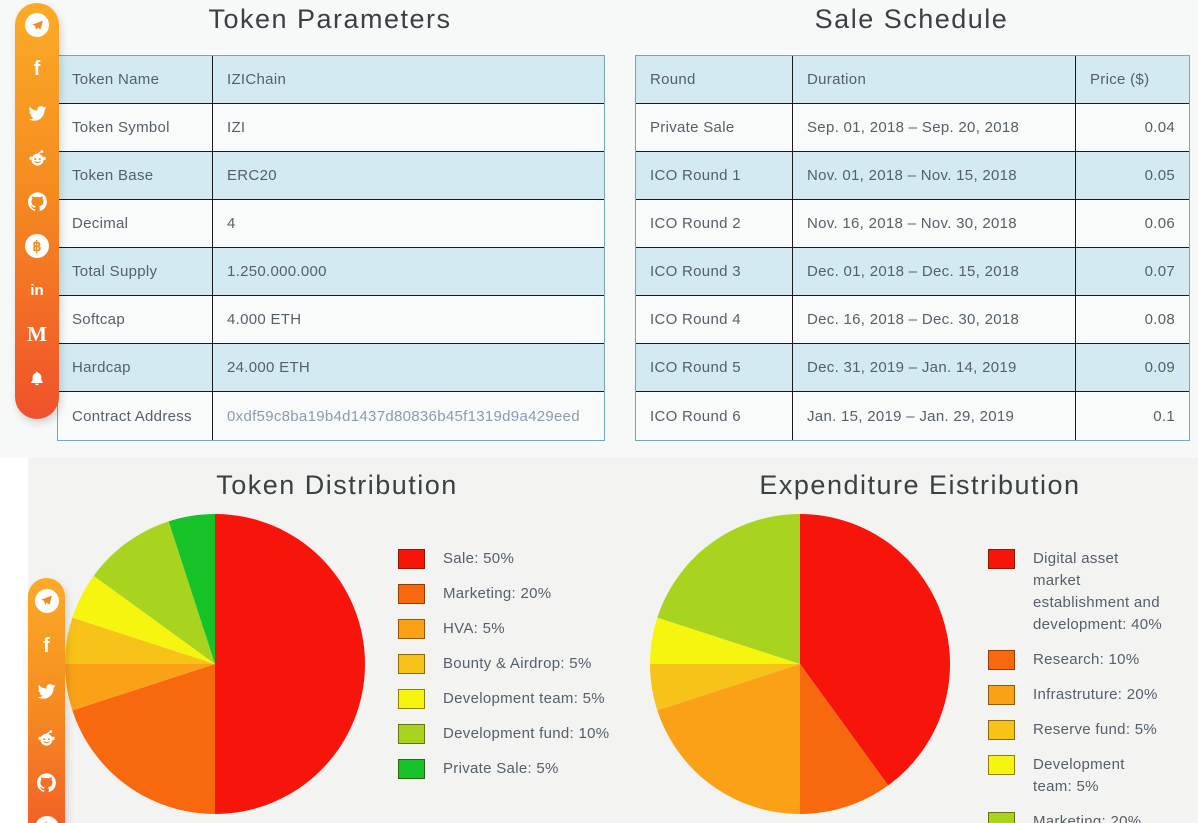  What do you see at coordinates (501, 768) in the screenshot?
I see `legend-label: Private Sale: 5%` at bounding box center [501, 768].